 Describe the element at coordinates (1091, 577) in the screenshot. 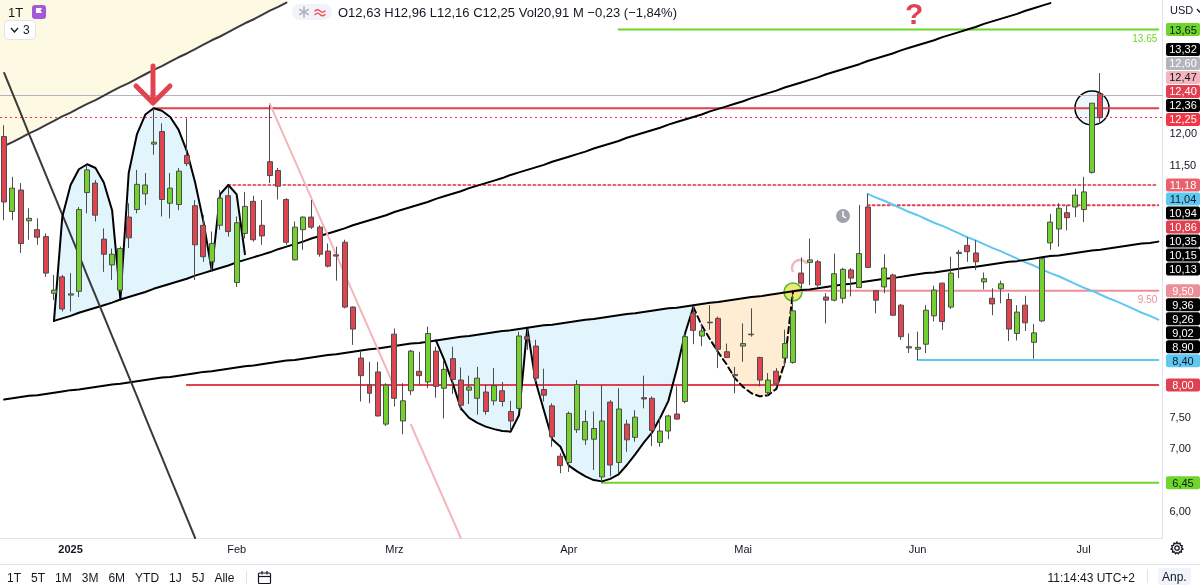

I see `text: 11:14:43 UTC+2` at that location.